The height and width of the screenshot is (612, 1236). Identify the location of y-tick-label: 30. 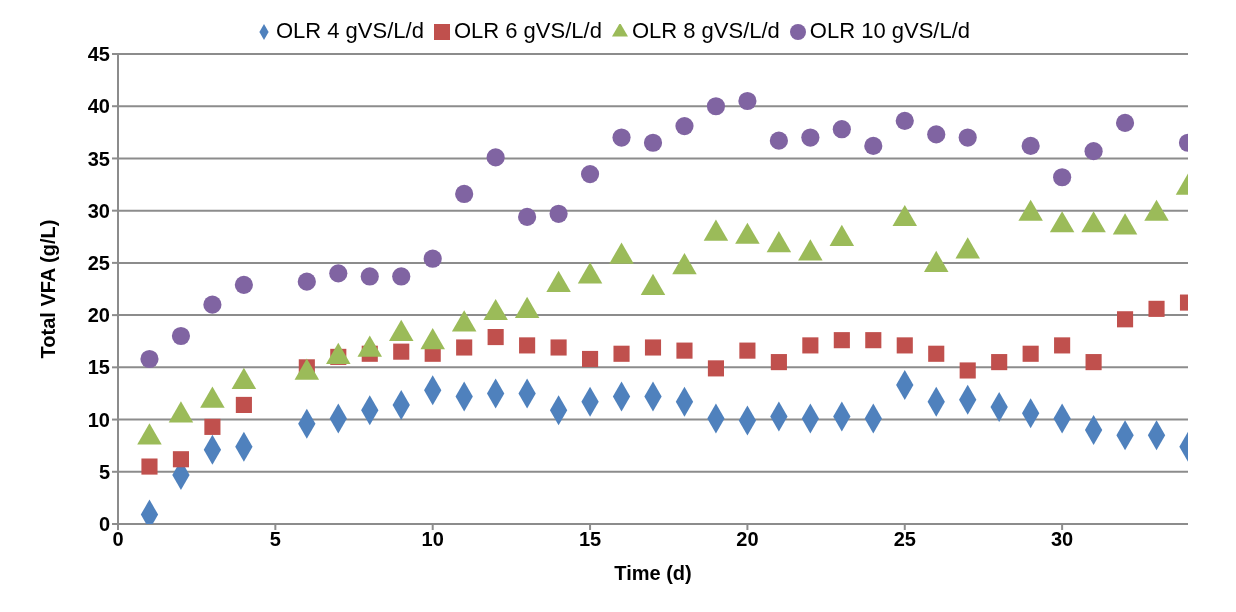
(98, 210).